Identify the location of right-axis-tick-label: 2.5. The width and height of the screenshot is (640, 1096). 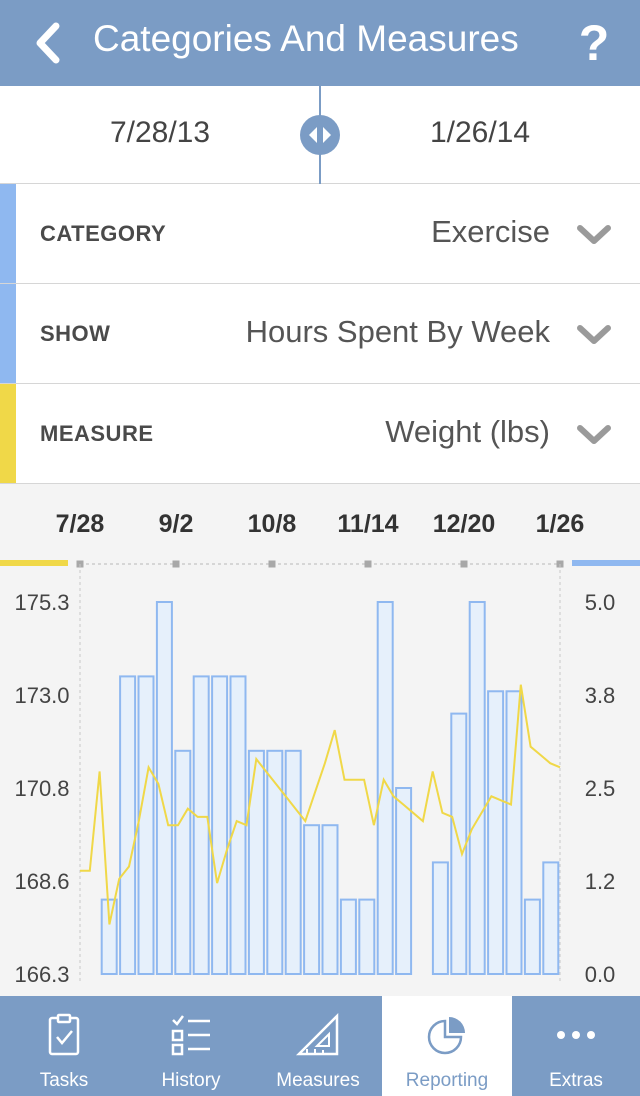
(600, 788).